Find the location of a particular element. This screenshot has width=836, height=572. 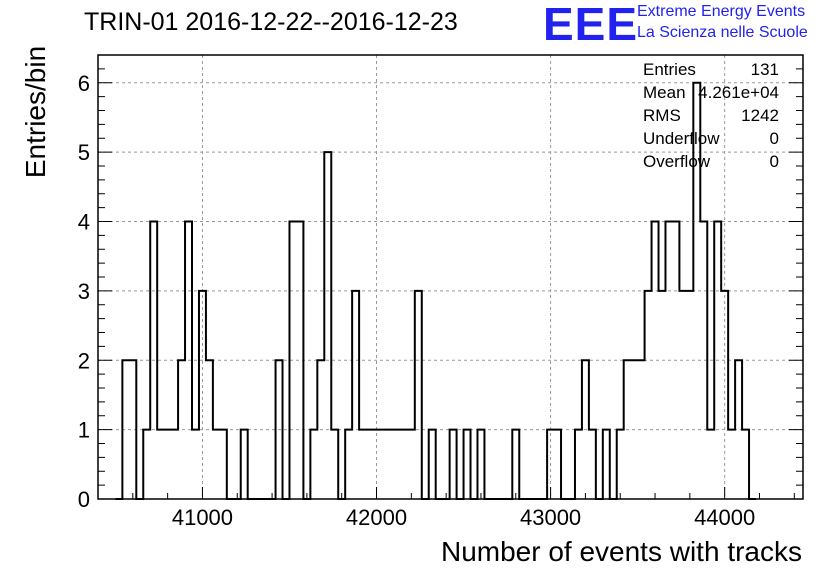

stat-mean-label: Mean is located at coordinates (664, 92).